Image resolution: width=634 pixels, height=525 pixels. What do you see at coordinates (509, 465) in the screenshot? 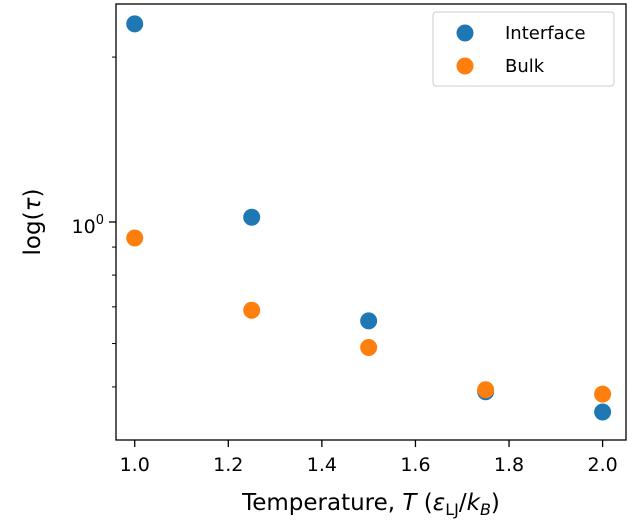
I see `x-tick-label: 1.8` at bounding box center [509, 465].